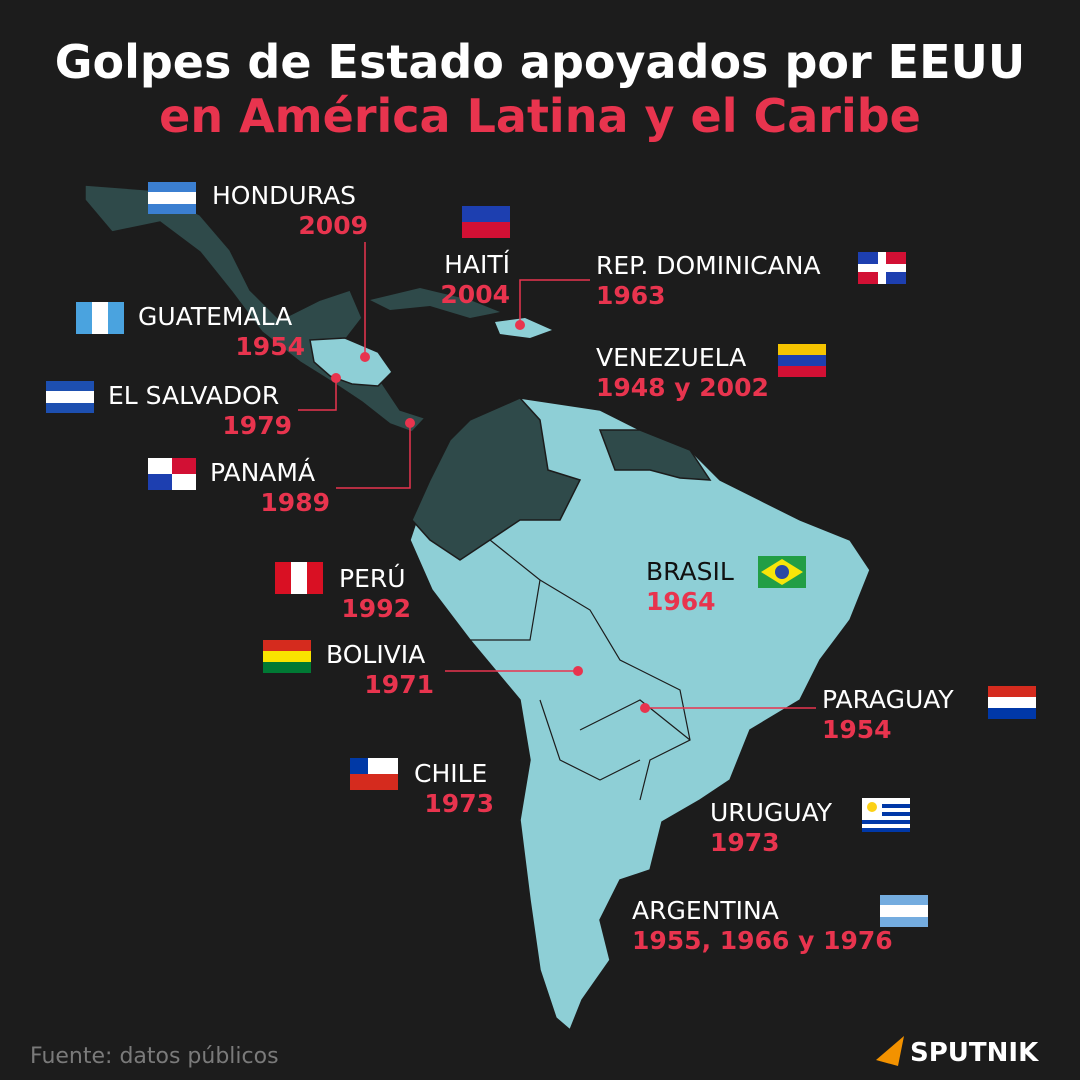 This screenshot has height=1080, width=1080. Describe the element at coordinates (631, 295) in the screenshot. I see `country-years: 1963` at that location.